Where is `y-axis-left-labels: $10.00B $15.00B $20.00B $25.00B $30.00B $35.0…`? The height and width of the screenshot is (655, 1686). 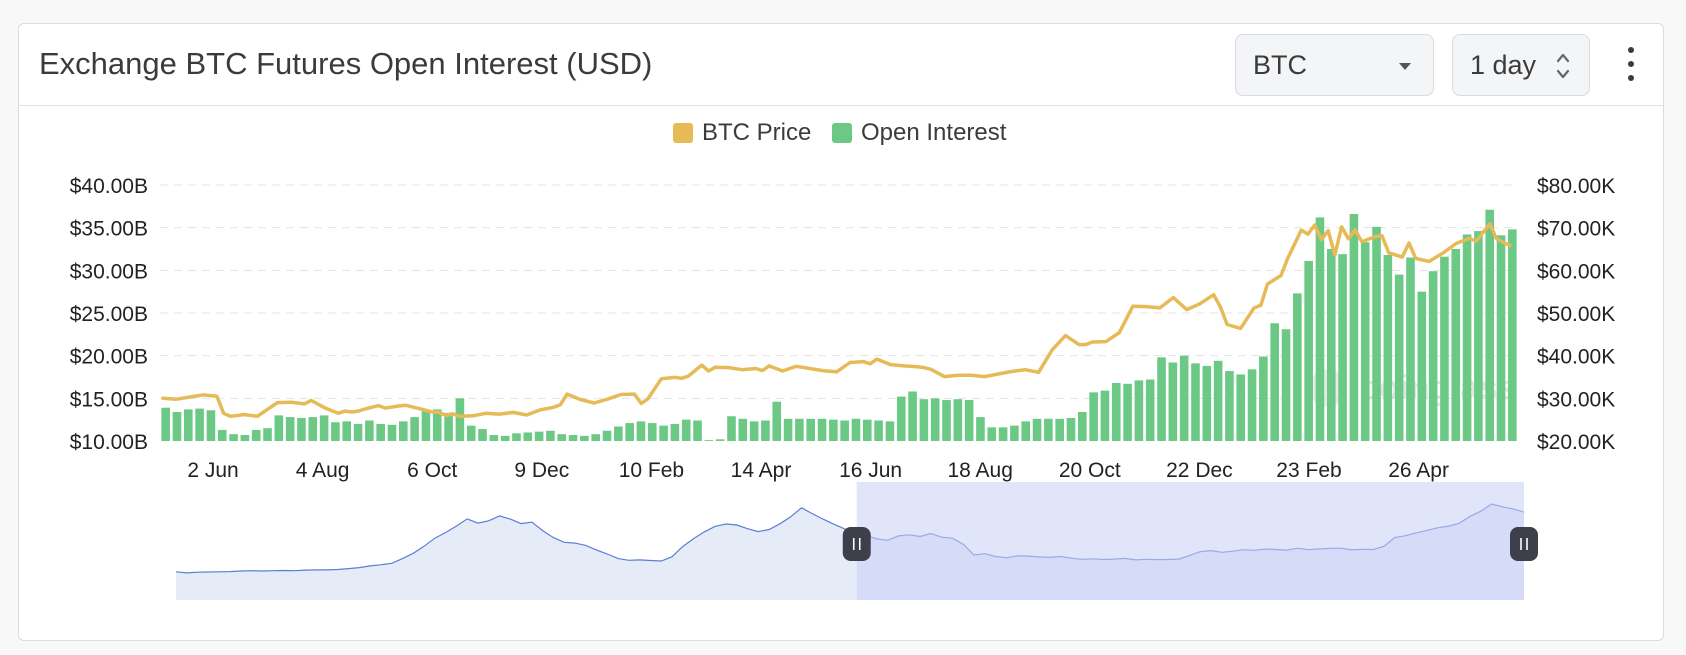 y-axis-left-labels: $10.00B $15.00B $20.00B $25.00B $30.00B $35.0… is located at coordinates (109, 314).